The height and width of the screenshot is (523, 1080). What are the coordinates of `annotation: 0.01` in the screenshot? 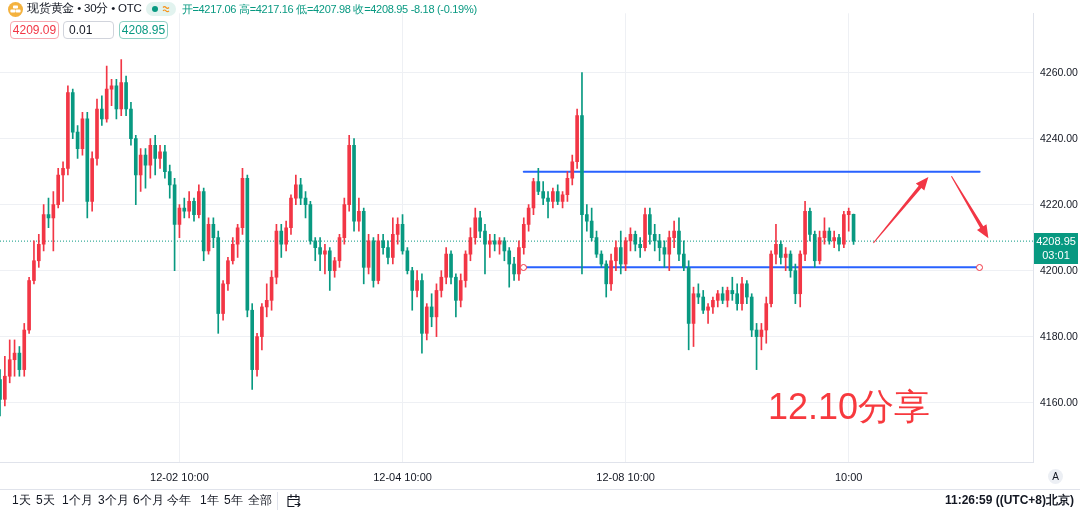 It's located at (88, 30).